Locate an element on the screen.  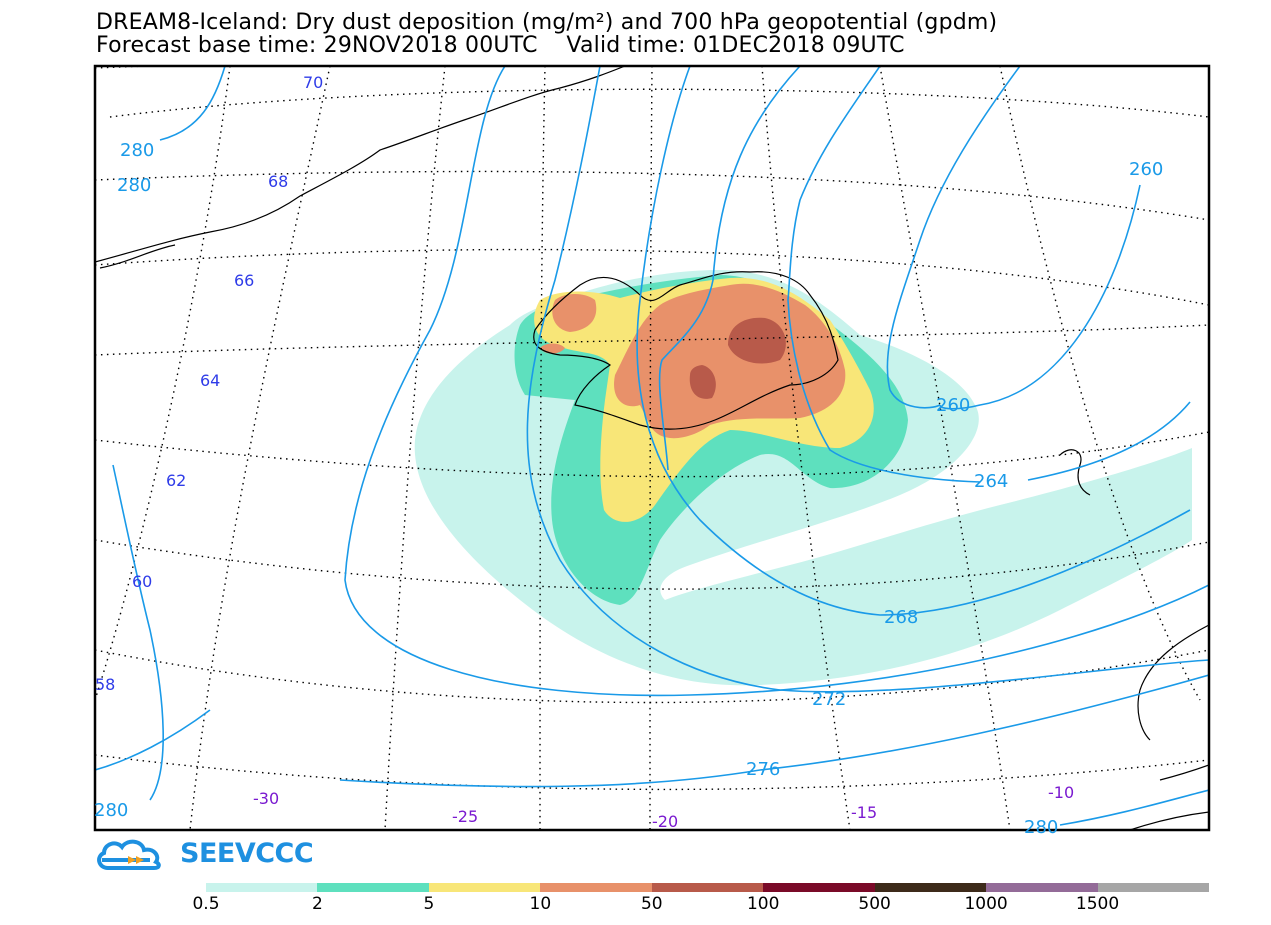
lon-label: -30 is located at coordinates (266, 798).